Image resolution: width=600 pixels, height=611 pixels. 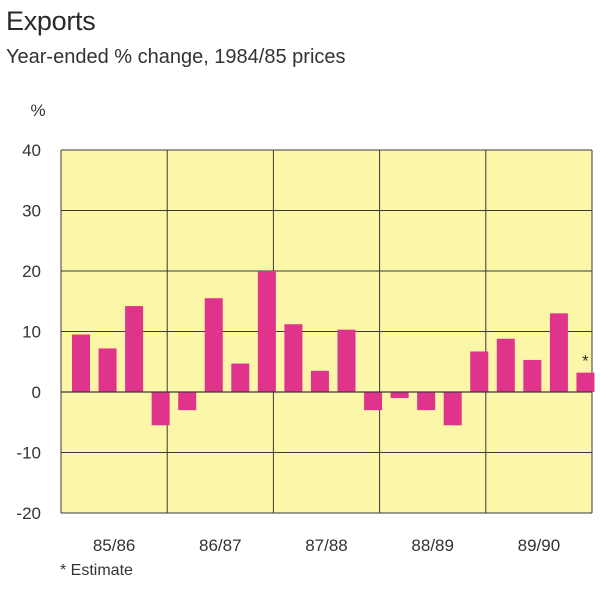 I want to click on bar-88-89-q4, so click(x=479, y=371).